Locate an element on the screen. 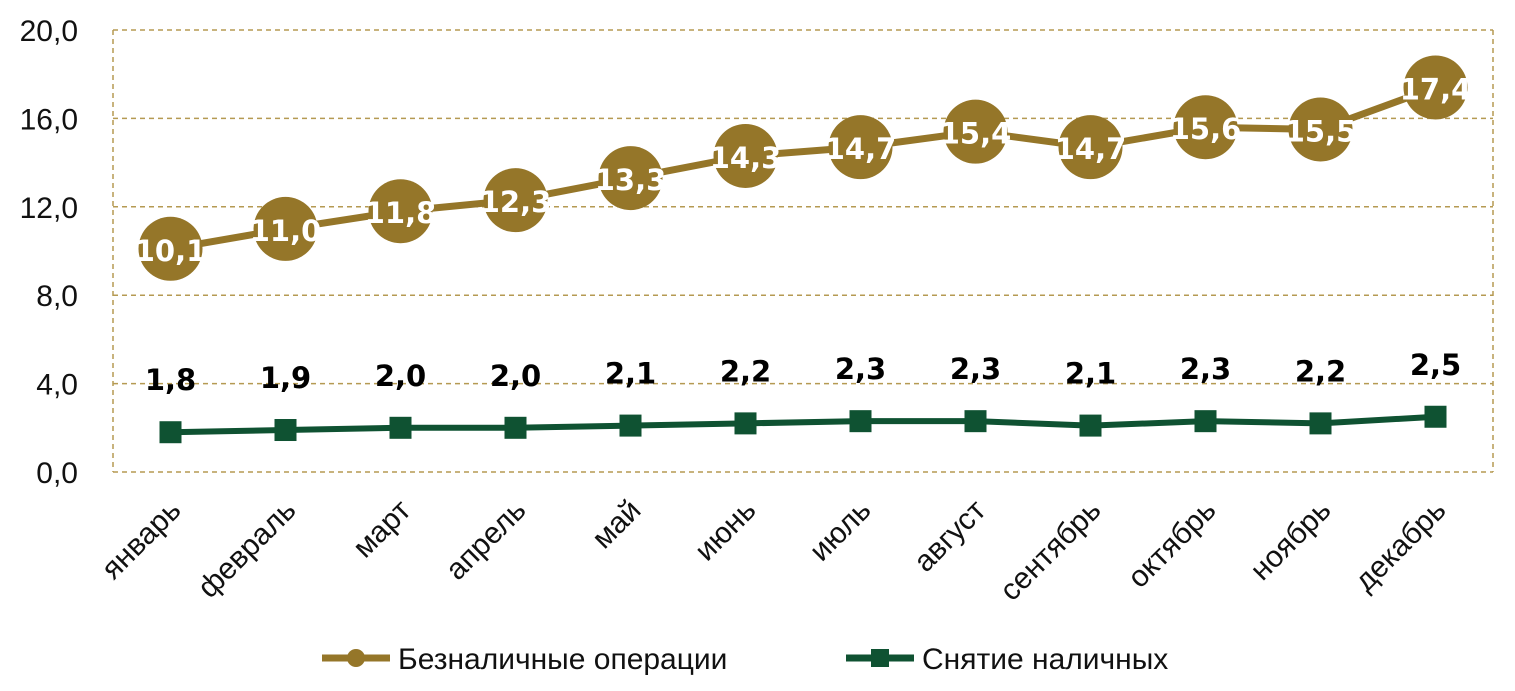 This screenshot has width=1515, height=691. legend-marker-circle is located at coordinates (356, 658).